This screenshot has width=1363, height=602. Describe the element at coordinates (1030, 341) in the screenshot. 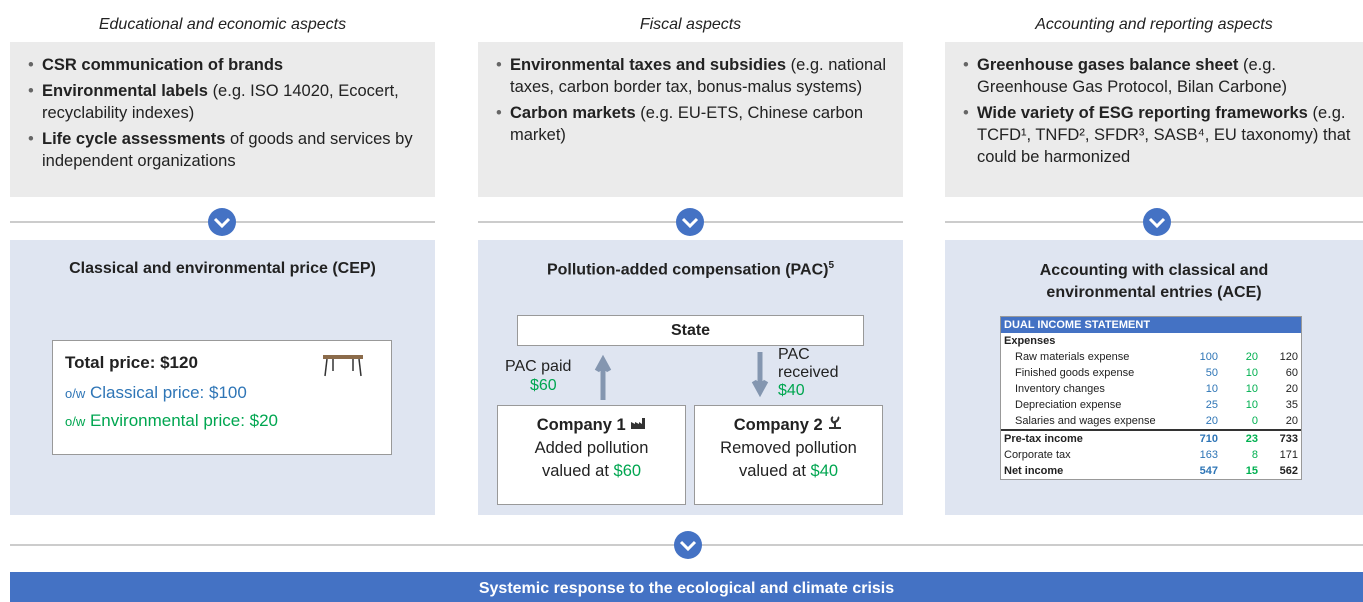

I see `section-cell: Expenses` at that location.